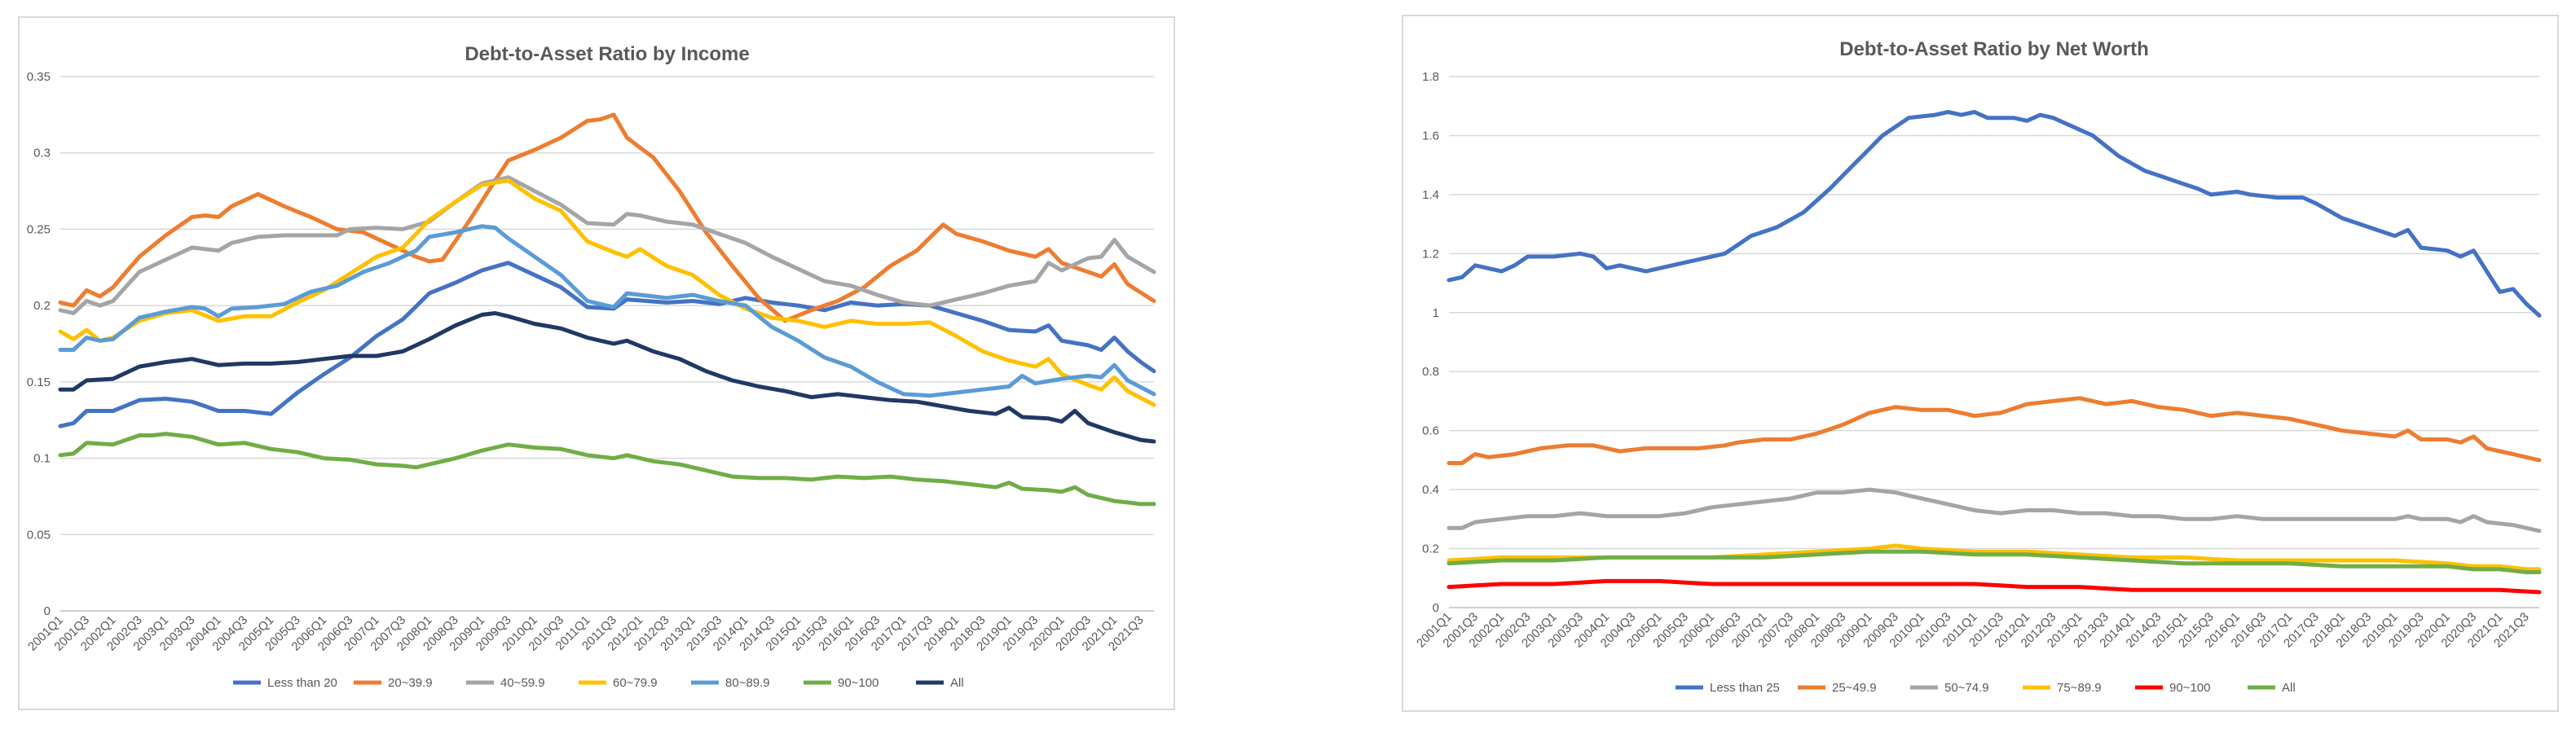 The image size is (2576, 729). Describe the element at coordinates (1430, 77) in the screenshot. I see `networth-y-tick-label: 1.8` at that location.